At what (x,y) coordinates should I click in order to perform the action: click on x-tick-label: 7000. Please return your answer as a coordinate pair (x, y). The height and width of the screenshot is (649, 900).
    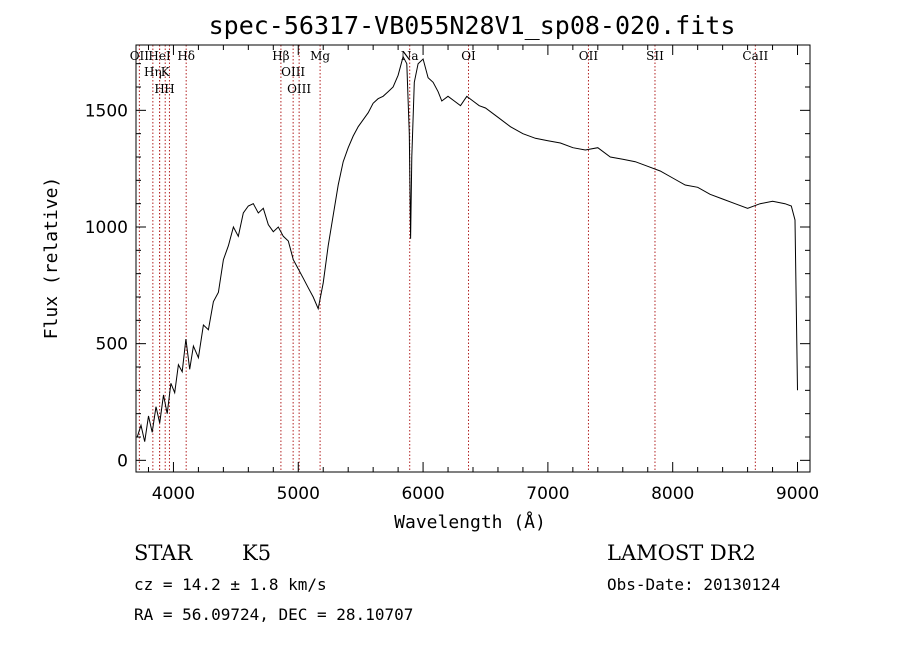
    Looking at the image, I should click on (547, 494).